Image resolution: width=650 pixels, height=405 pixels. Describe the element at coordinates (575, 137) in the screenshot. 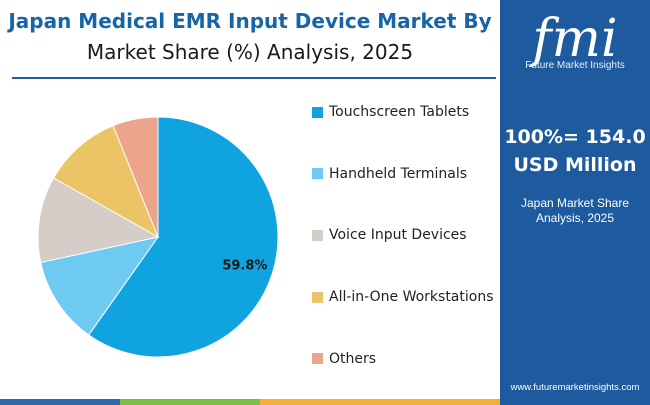

I see `total-line-1: 100%= 154.0` at that location.